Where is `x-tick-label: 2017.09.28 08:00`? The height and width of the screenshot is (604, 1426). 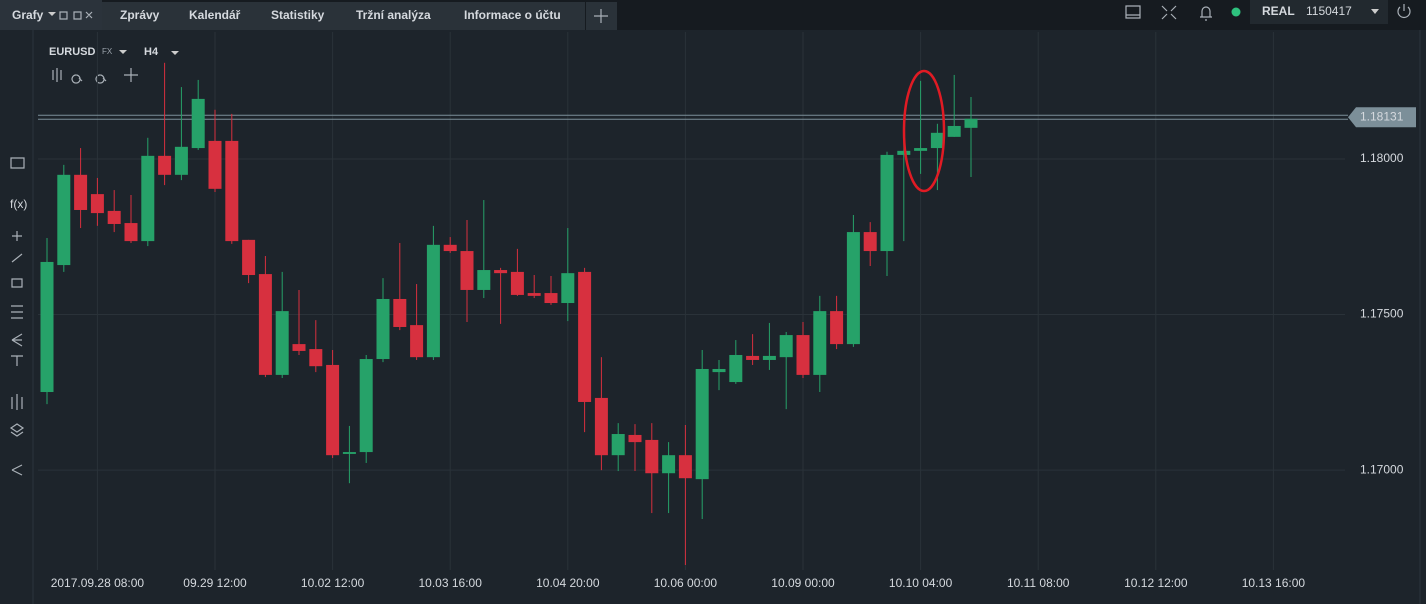
x-tick-label: 2017.09.28 08:00 is located at coordinates (98, 583).